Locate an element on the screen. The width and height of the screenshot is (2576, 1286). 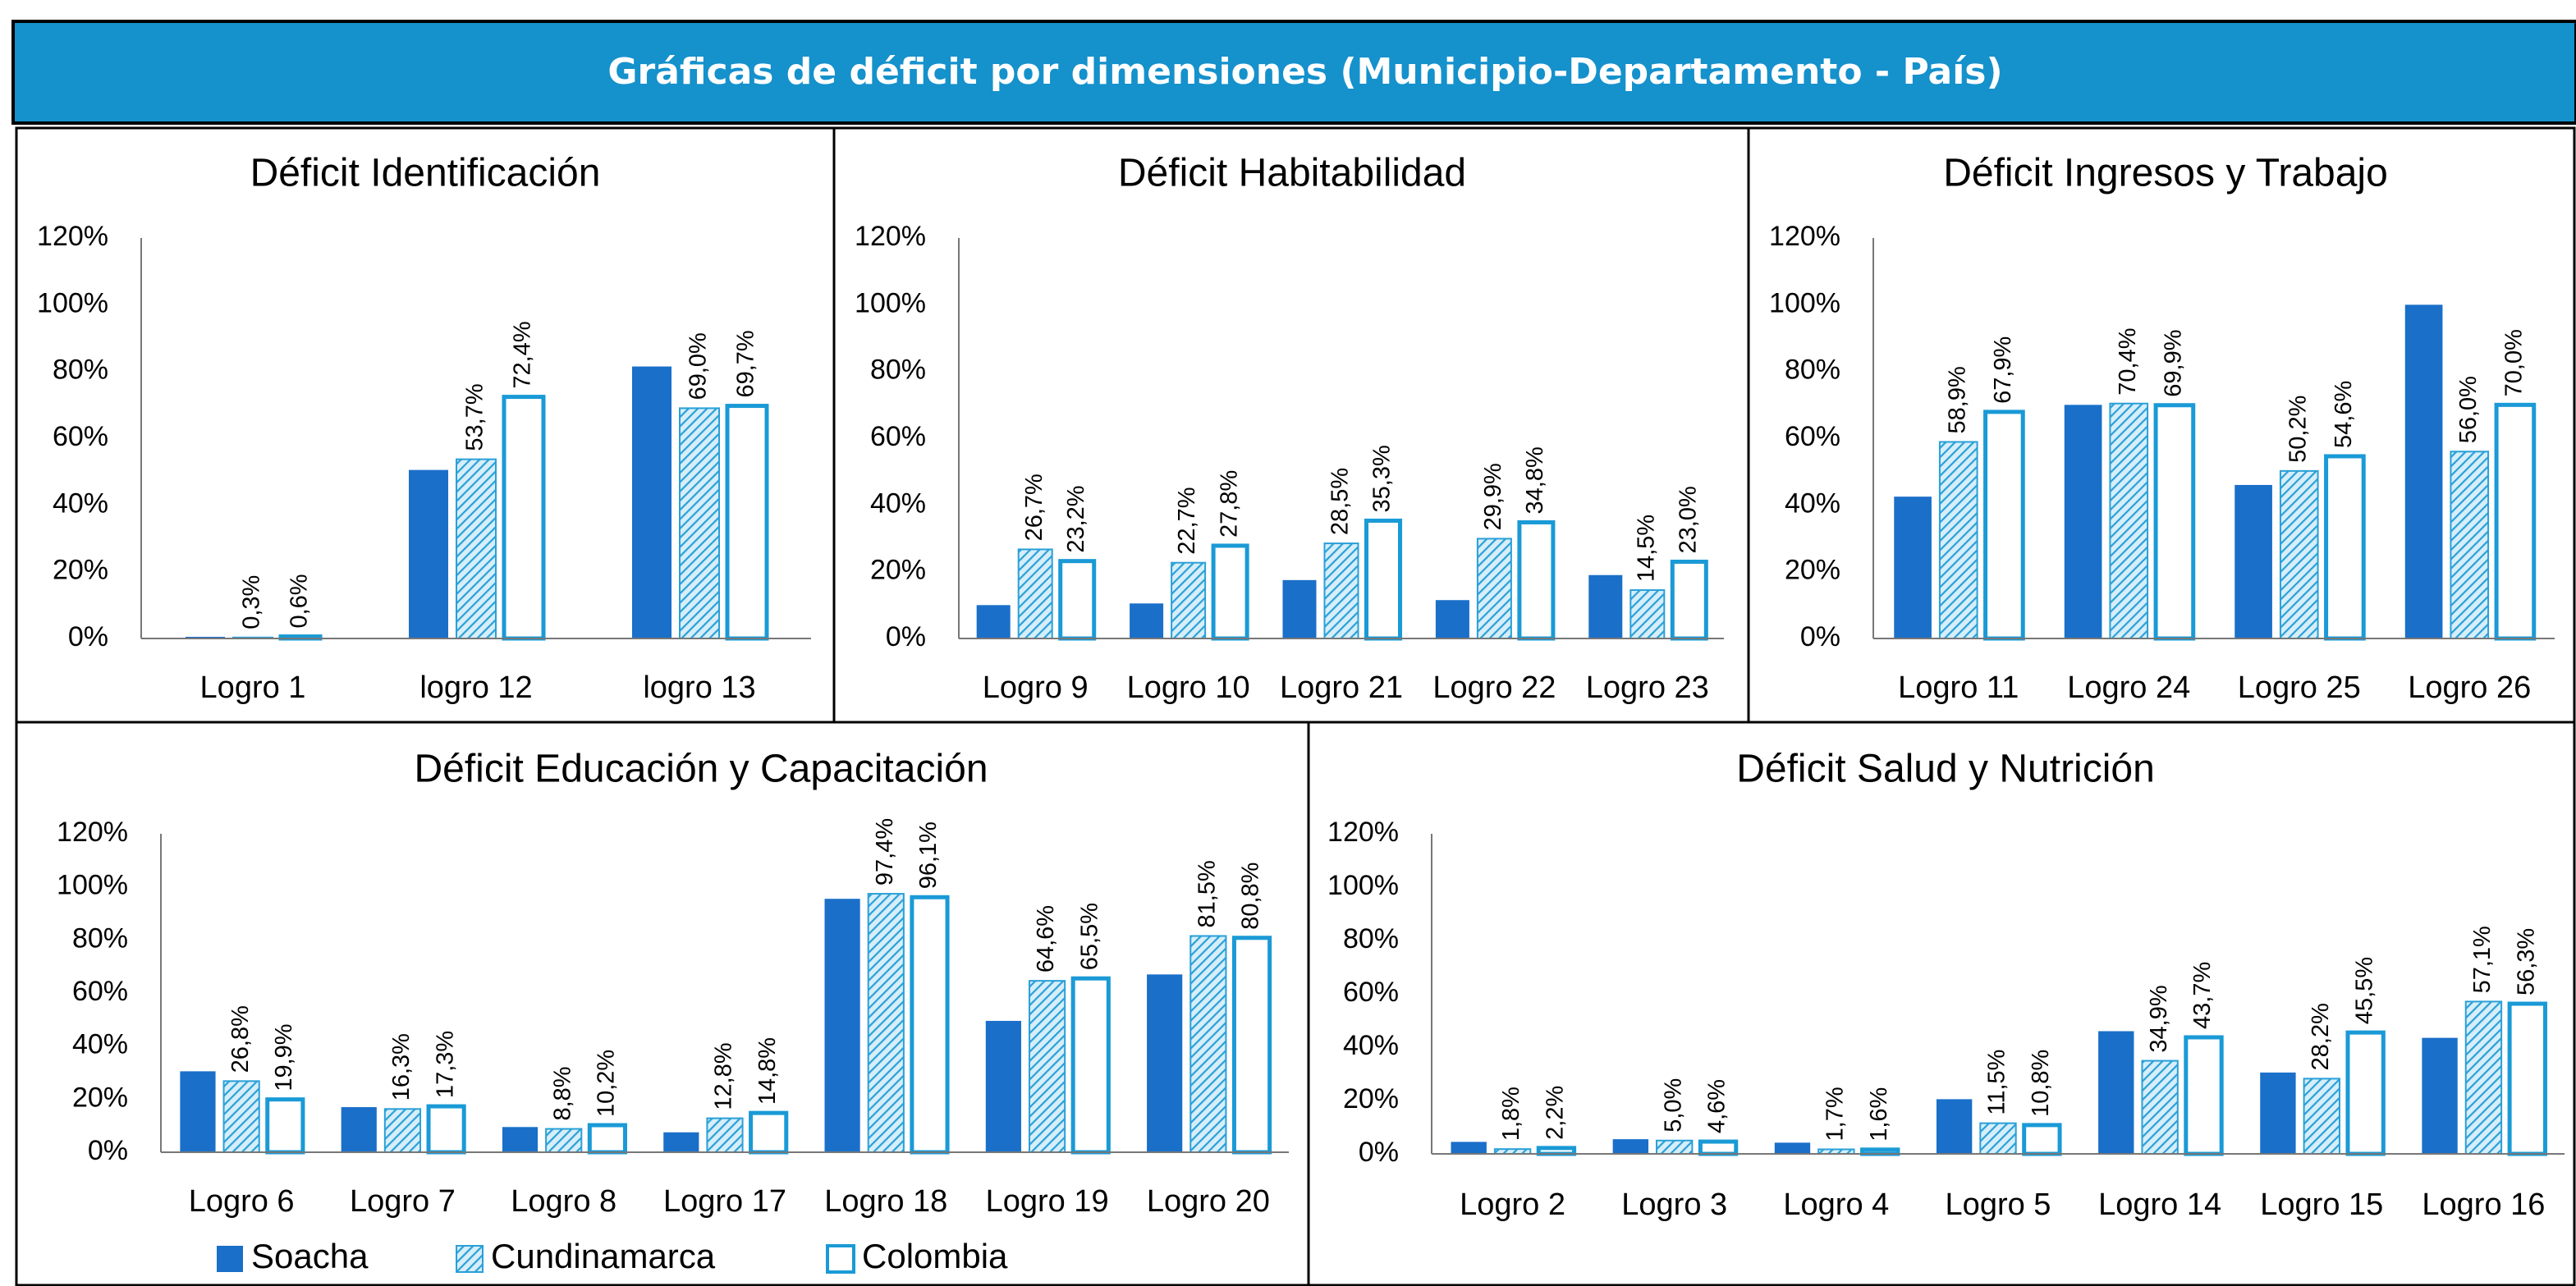
x-tick-label: Logro 26 is located at coordinates (2469, 687).